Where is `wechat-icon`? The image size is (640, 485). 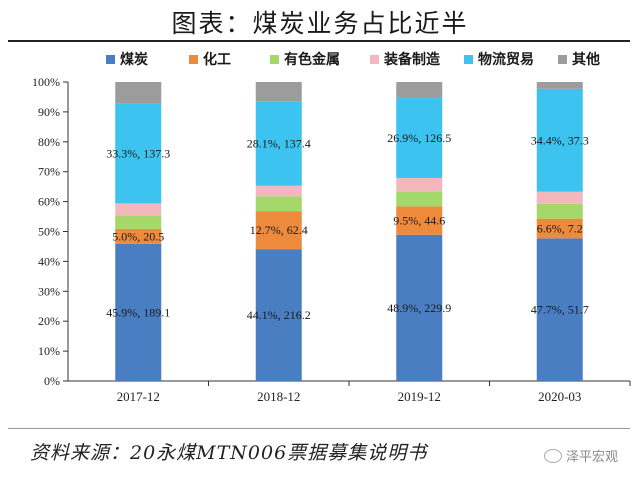
wechat-icon is located at coordinates (552, 455).